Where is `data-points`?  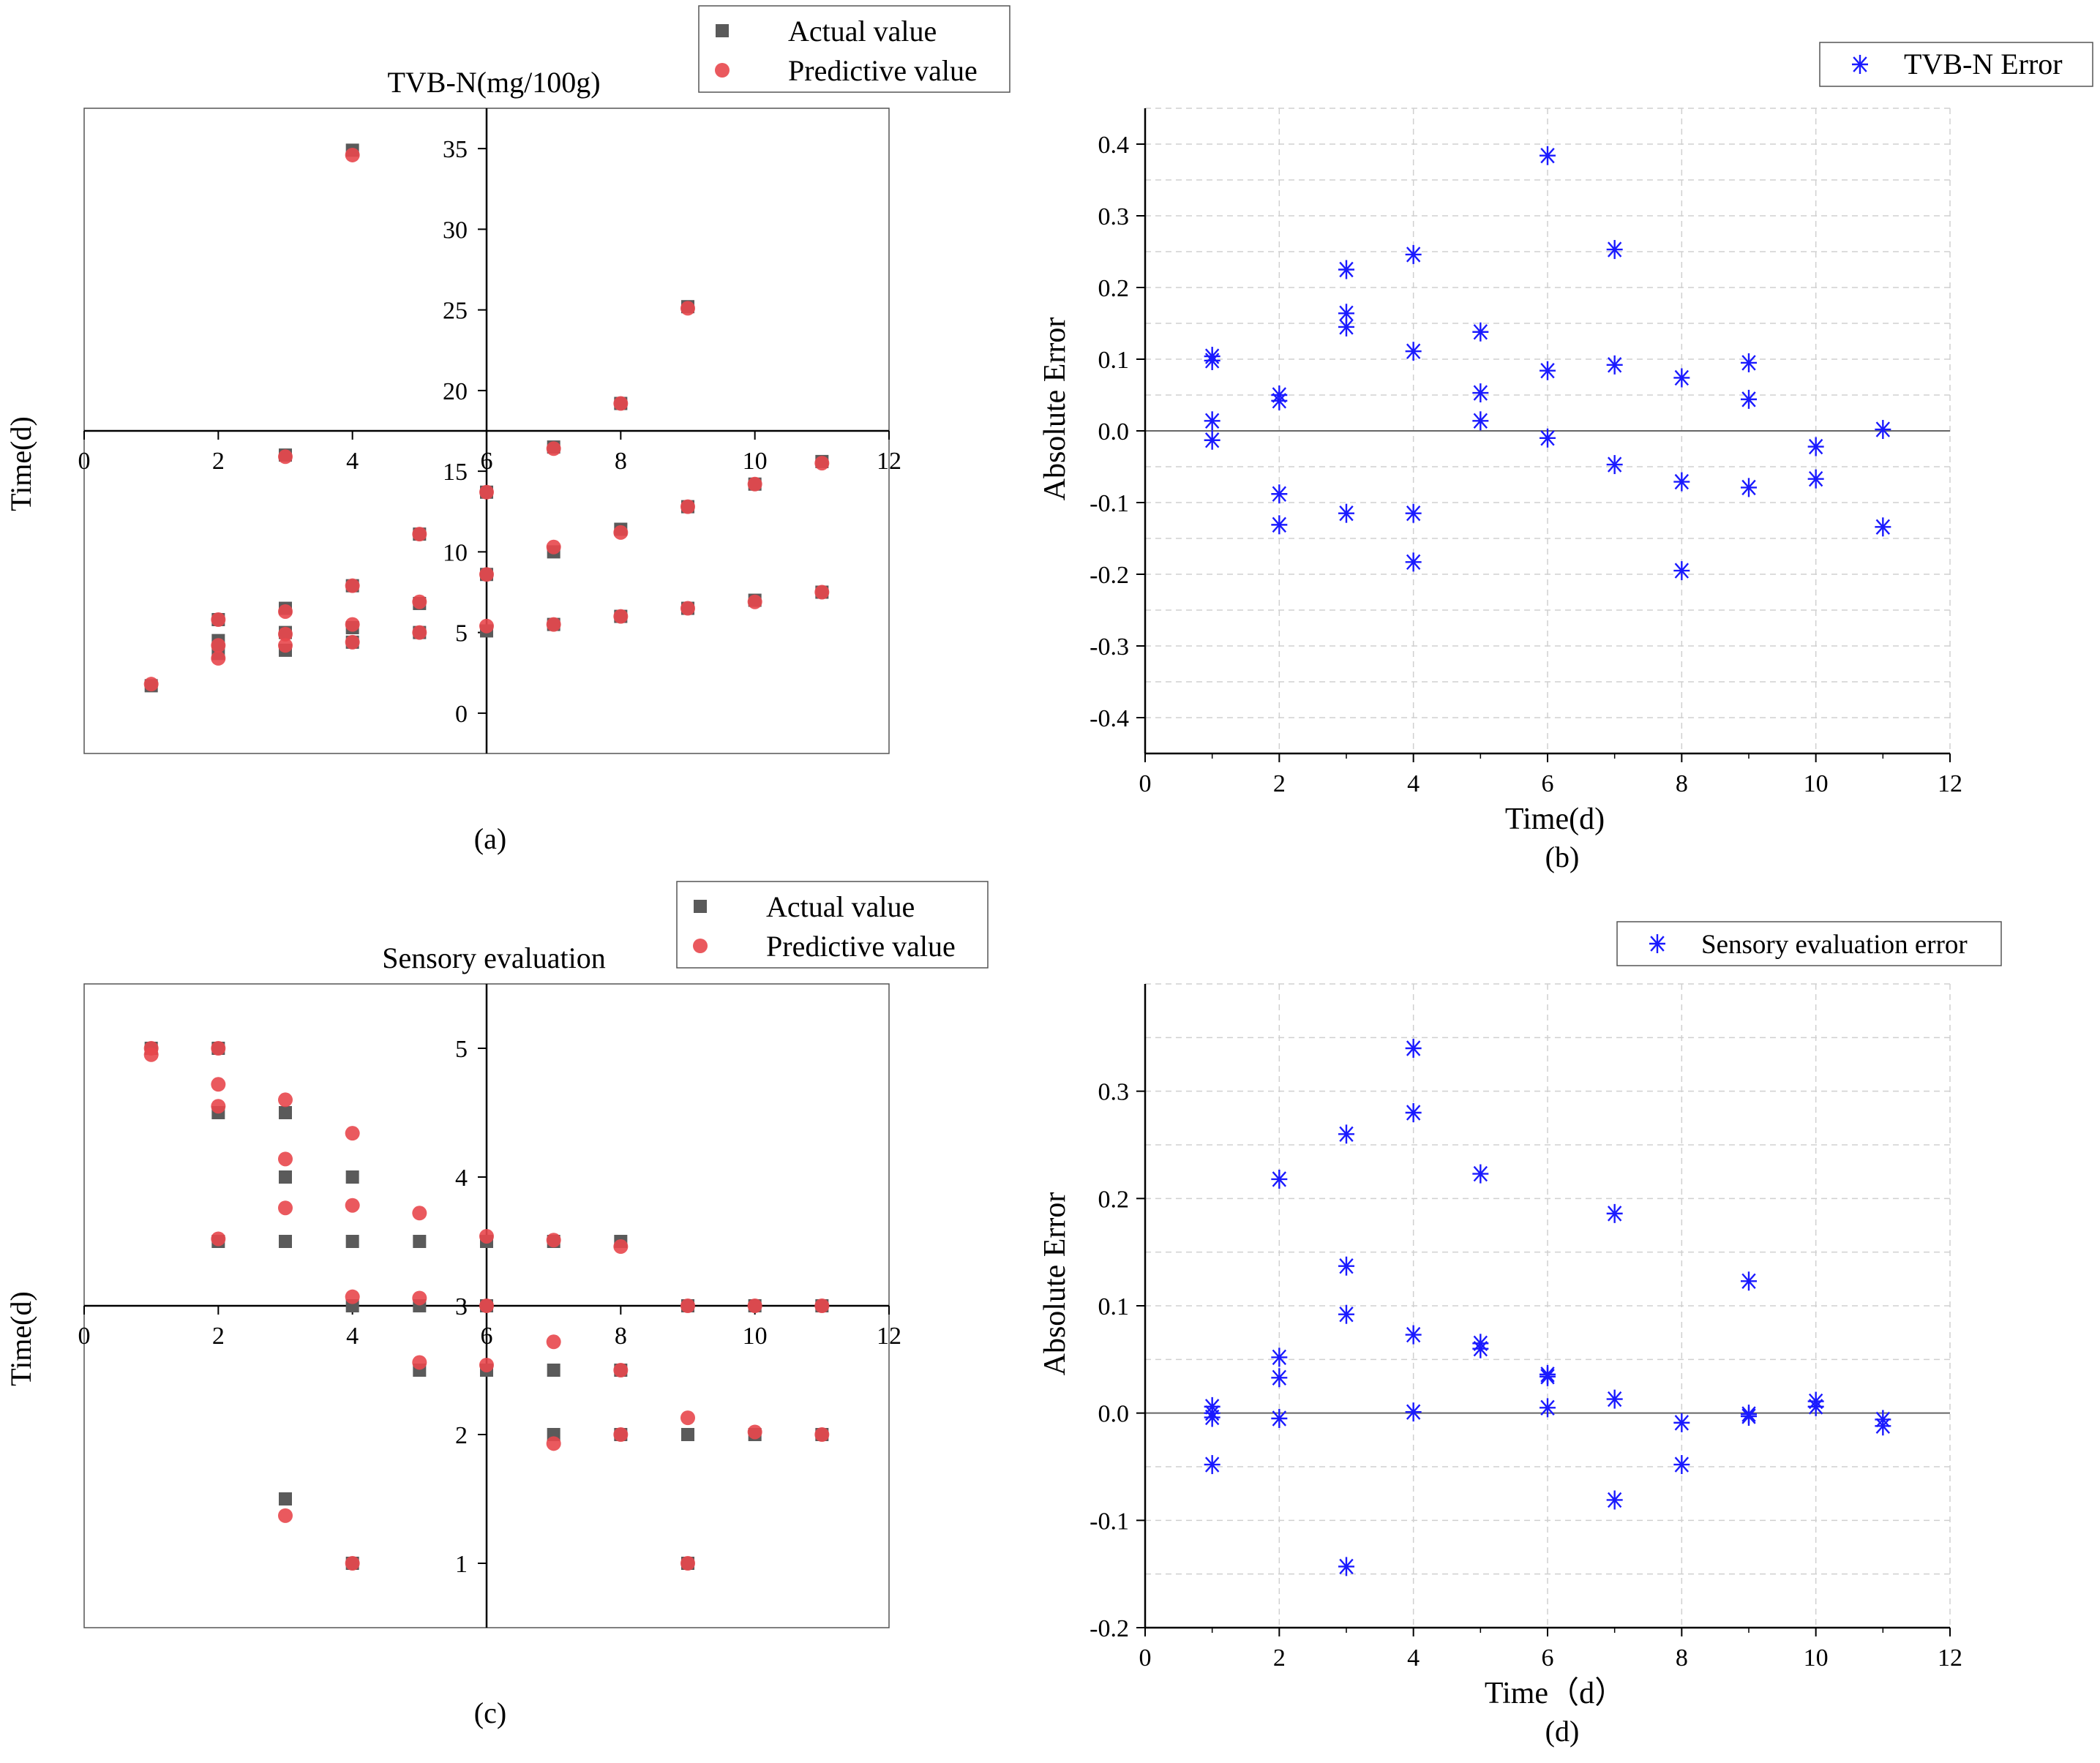 data-points is located at coordinates (486, 1306).